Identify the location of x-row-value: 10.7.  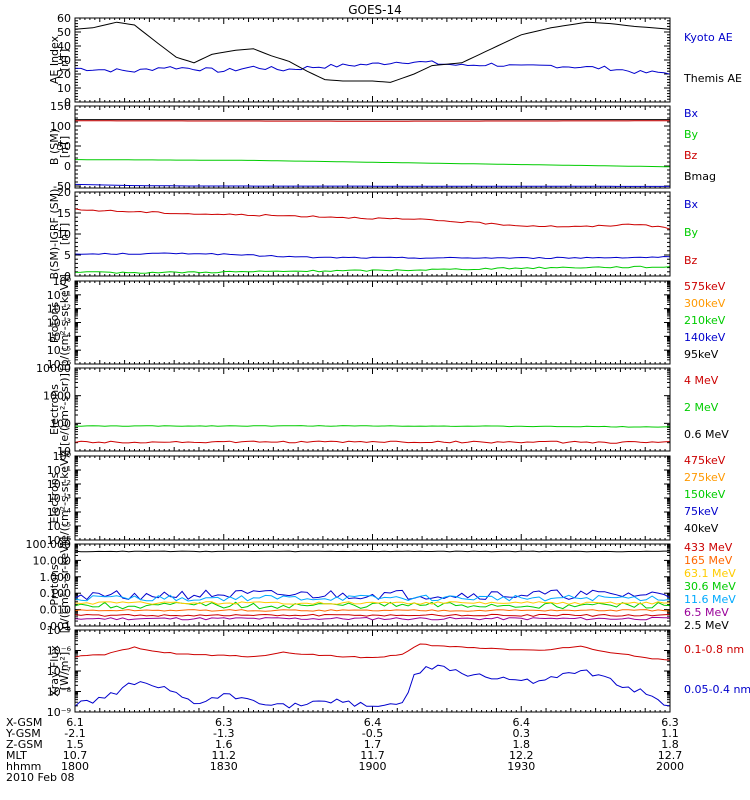
(75, 755).